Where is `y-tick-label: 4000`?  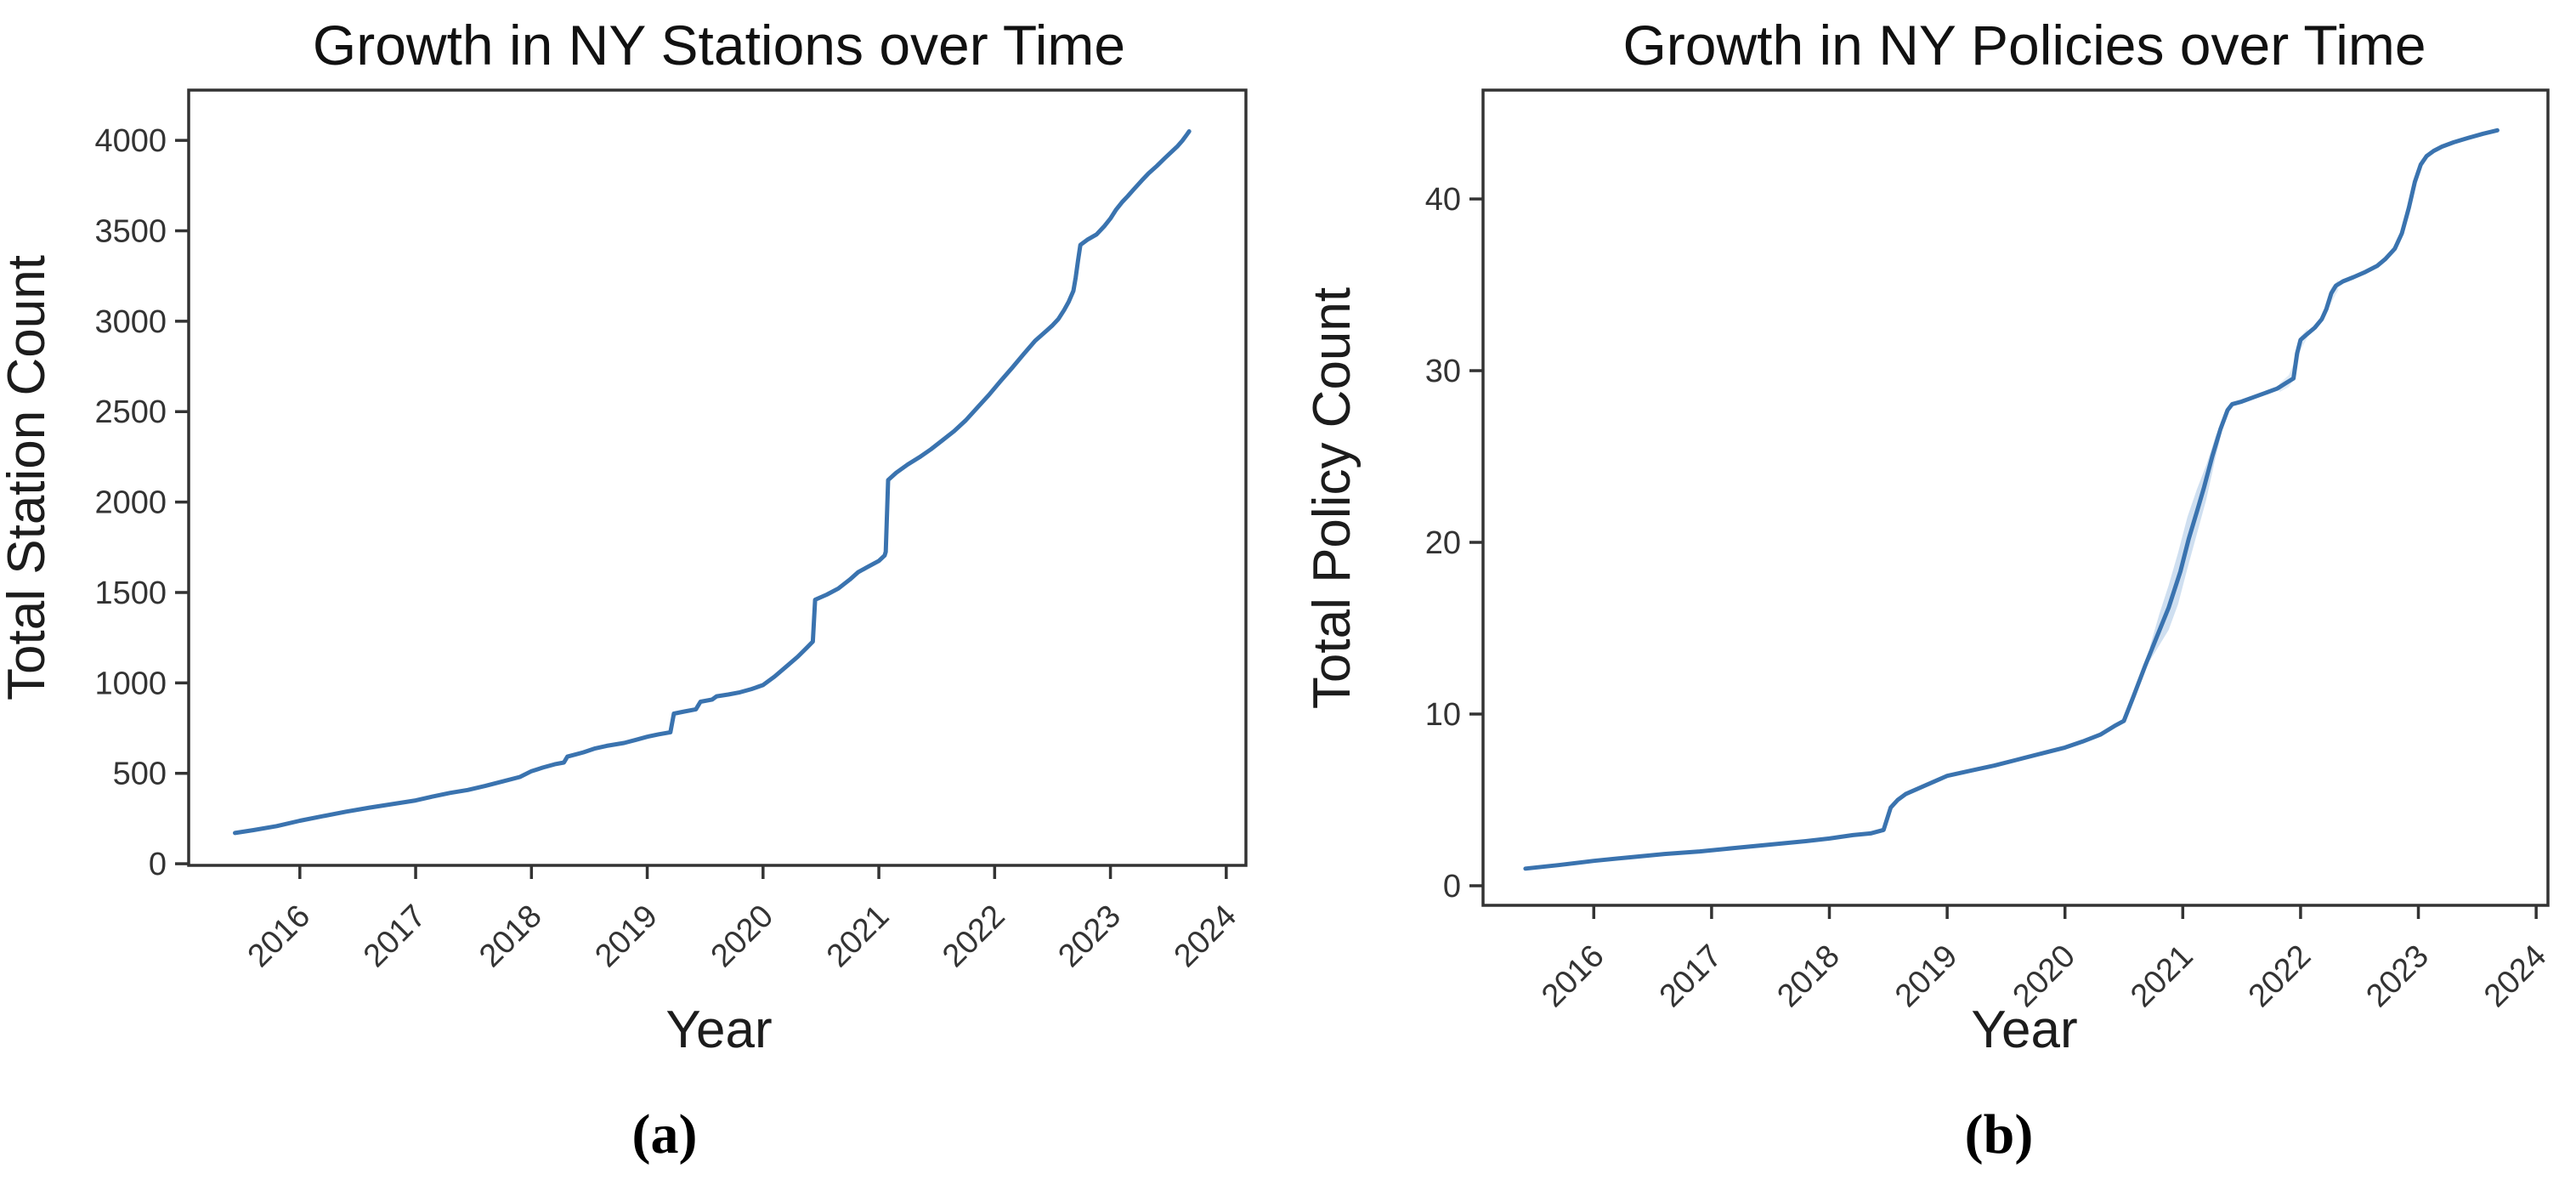
y-tick-label: 4000 is located at coordinates (130, 141).